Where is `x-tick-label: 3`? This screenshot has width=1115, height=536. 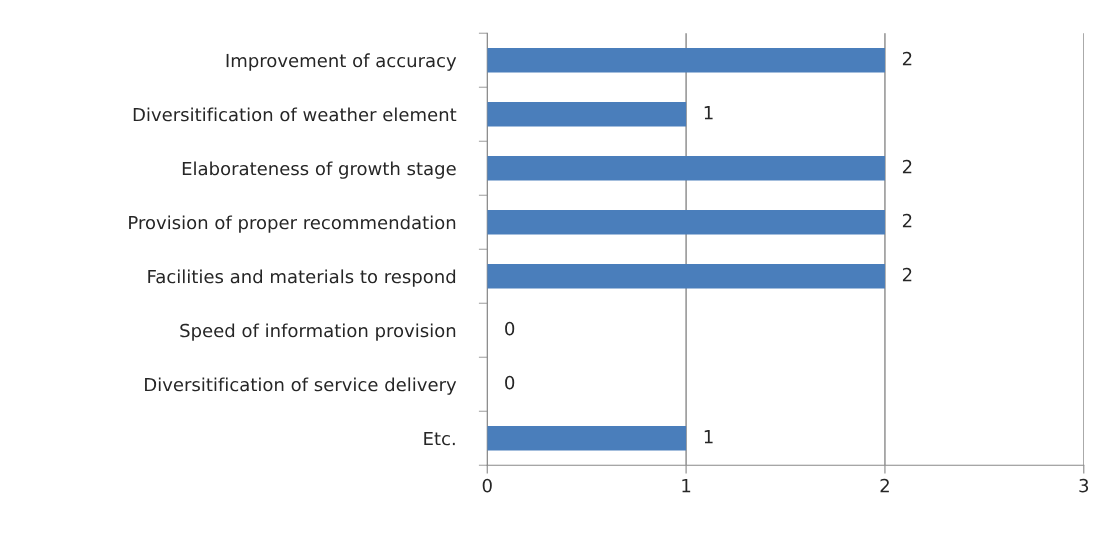 x-tick-label: 3 is located at coordinates (1084, 485).